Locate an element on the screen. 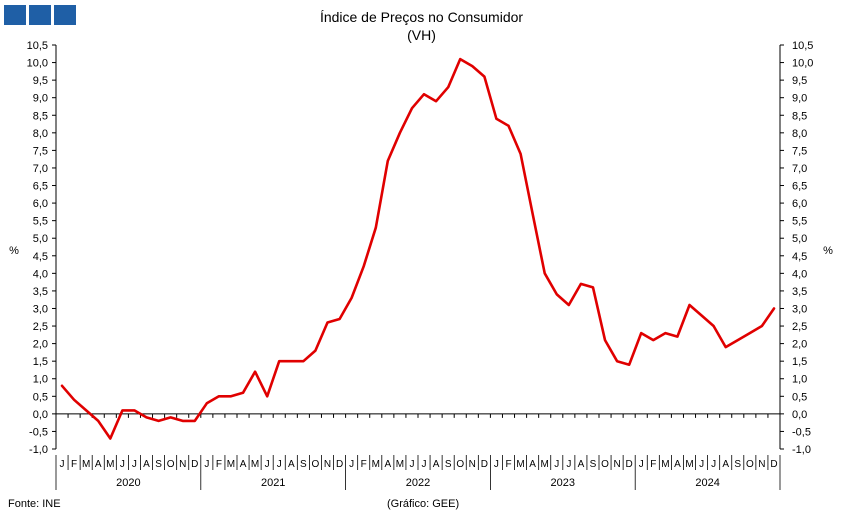  y-tick-label-right: 2,0 is located at coordinates (799, 345).